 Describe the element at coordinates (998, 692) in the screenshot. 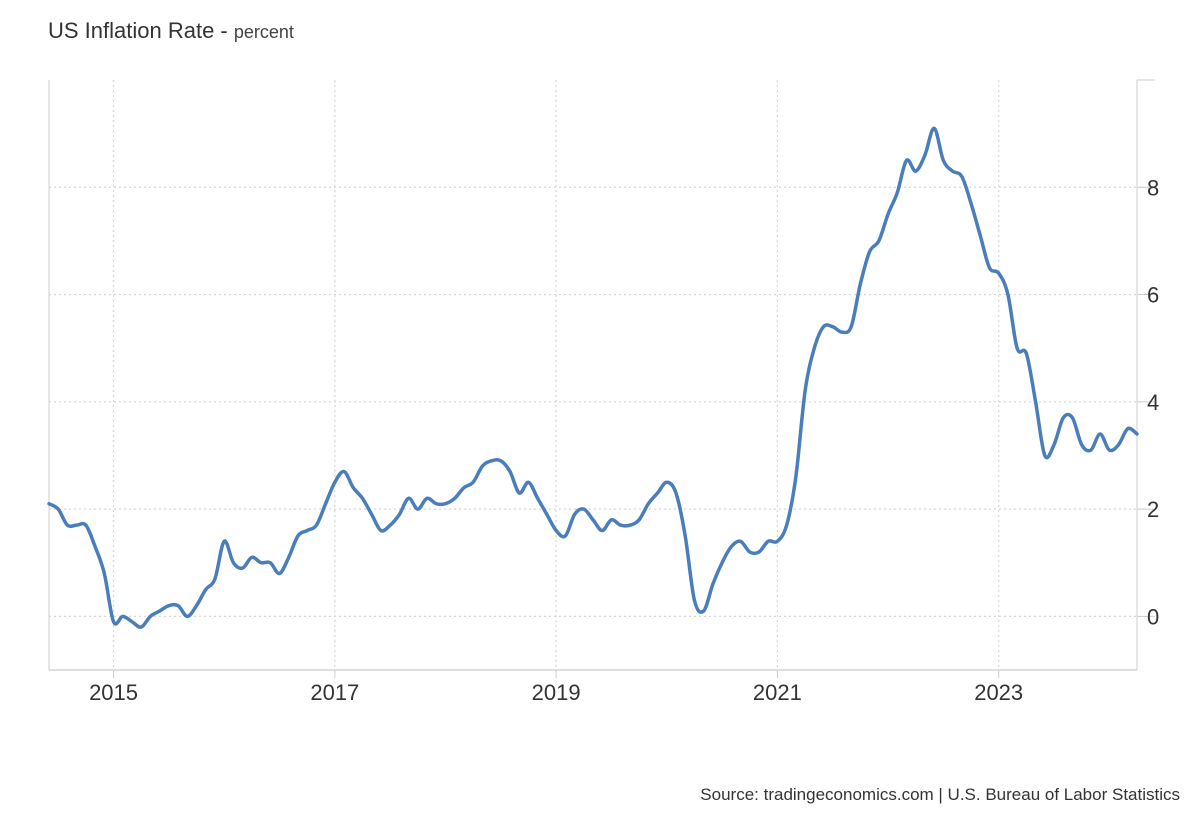

I see `x-tick-label: 2023` at that location.